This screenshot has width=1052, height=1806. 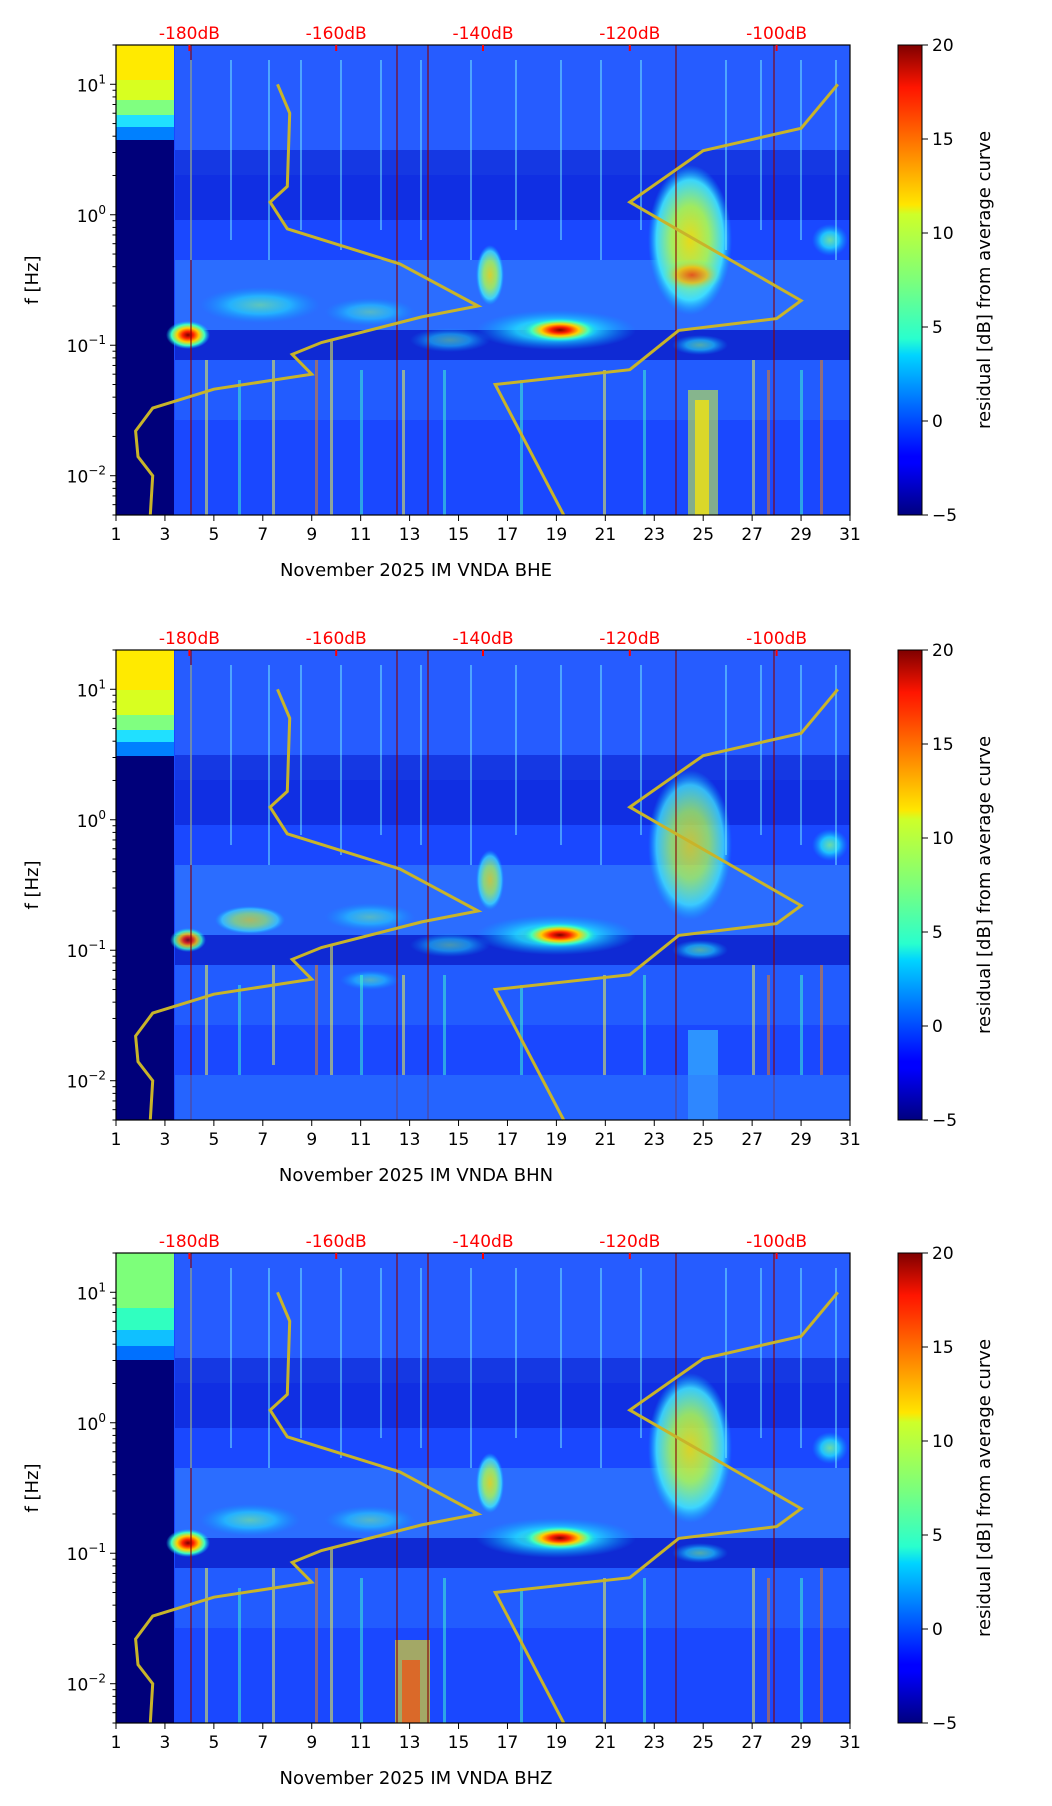 What do you see at coordinates (801, 535) in the screenshot?
I see `x-tick-label: 29` at bounding box center [801, 535].